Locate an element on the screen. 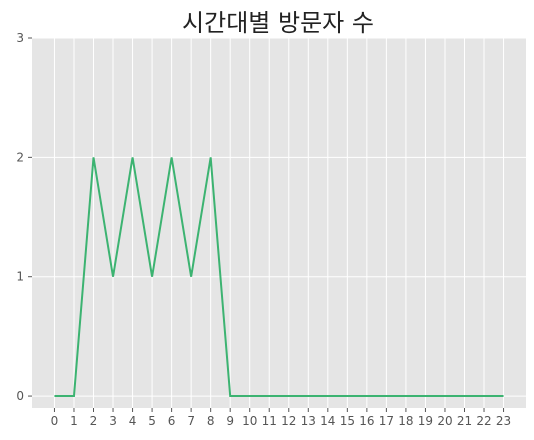  x-tick-label: 12 is located at coordinates (288, 421).